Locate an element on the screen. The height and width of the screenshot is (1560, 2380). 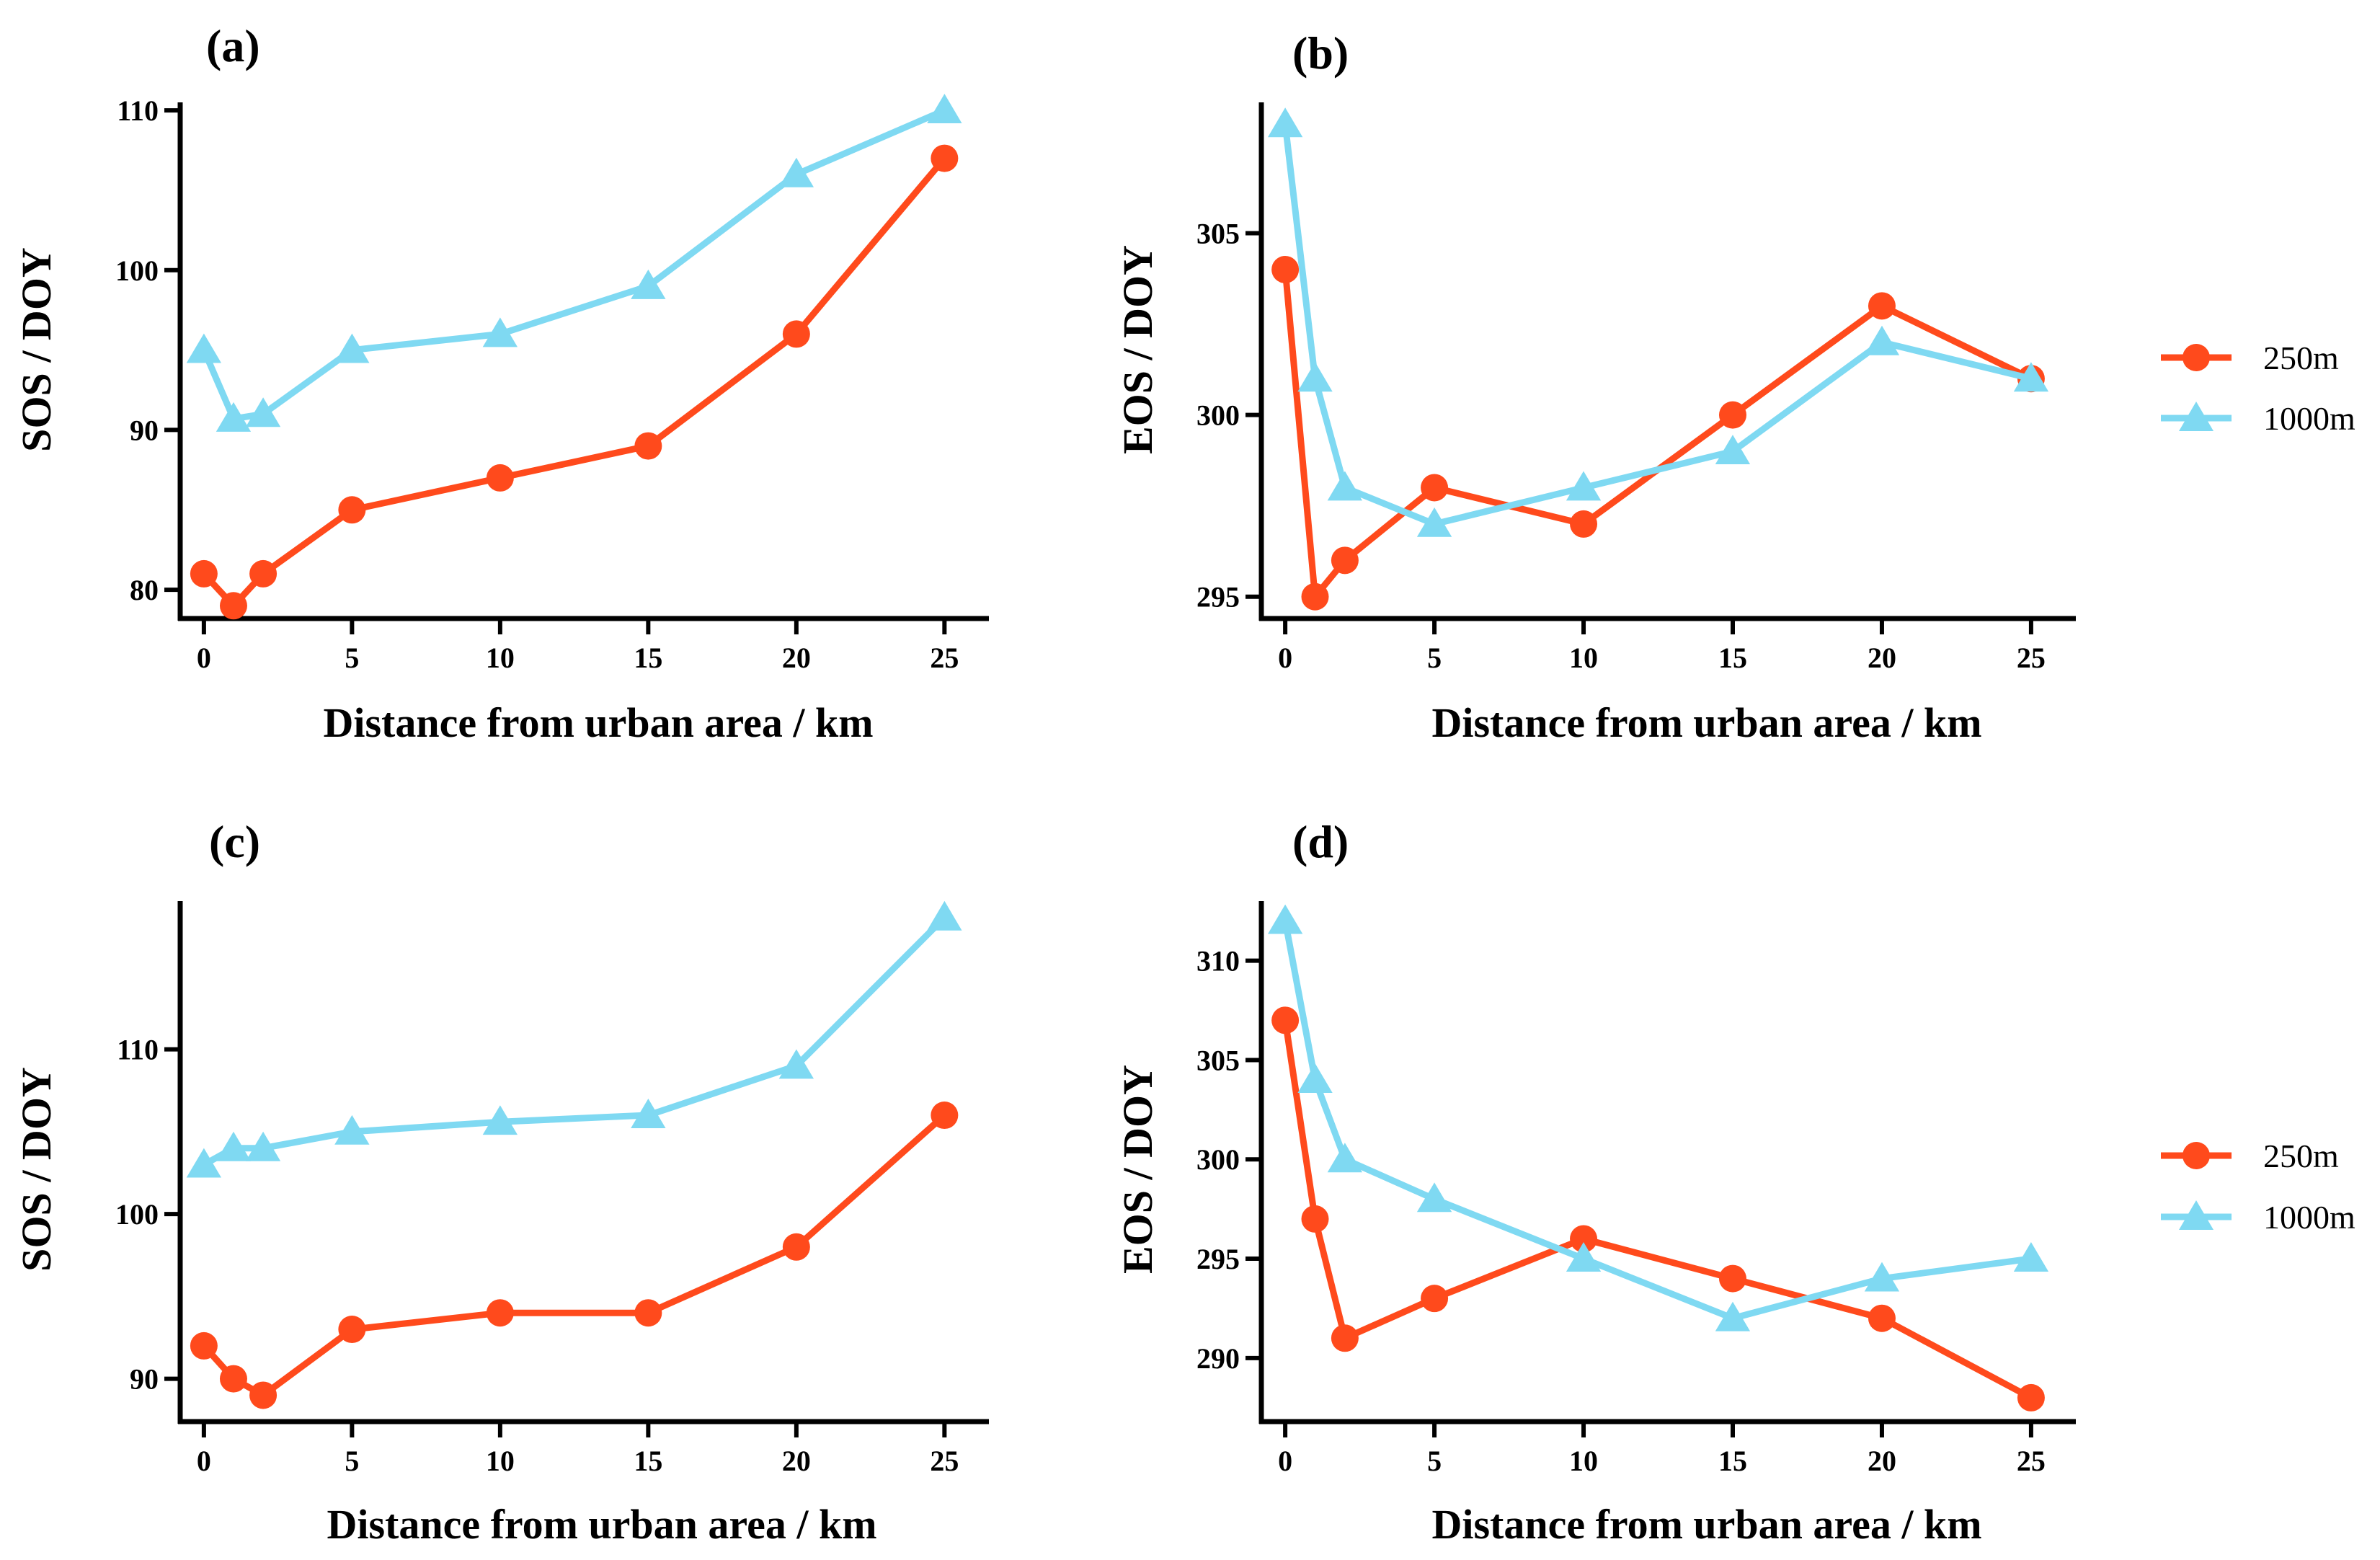
panel-c-line-1000m is located at coordinates (574, 1041).